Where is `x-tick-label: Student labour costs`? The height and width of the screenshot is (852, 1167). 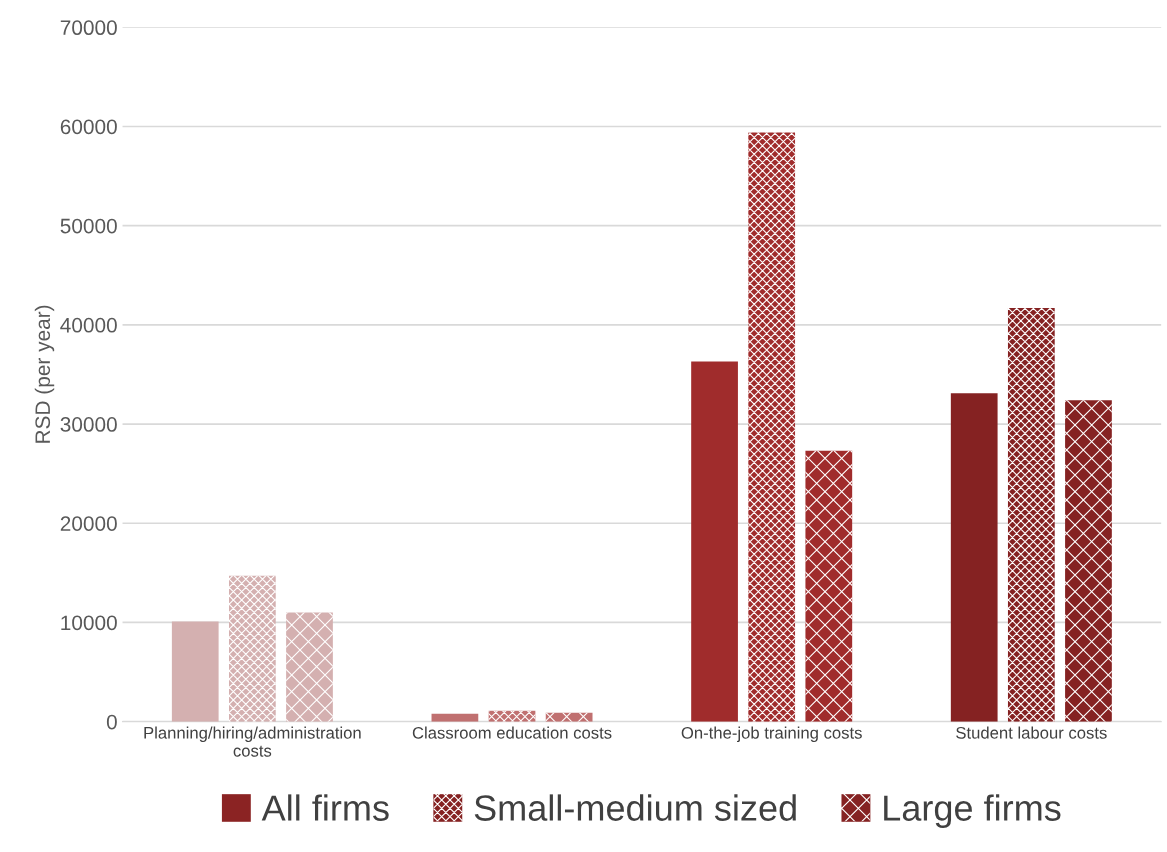 x-tick-label: Student labour costs is located at coordinates (1031, 732).